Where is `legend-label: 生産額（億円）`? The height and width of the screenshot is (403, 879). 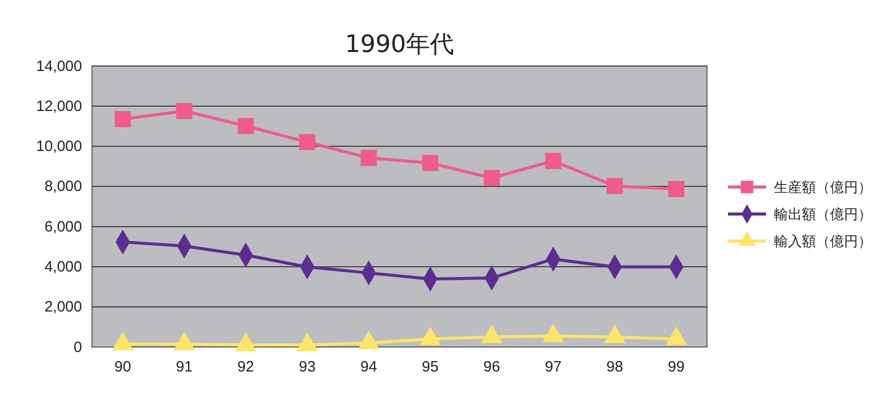 legend-label: 生産額（億円） is located at coordinates (823, 188).